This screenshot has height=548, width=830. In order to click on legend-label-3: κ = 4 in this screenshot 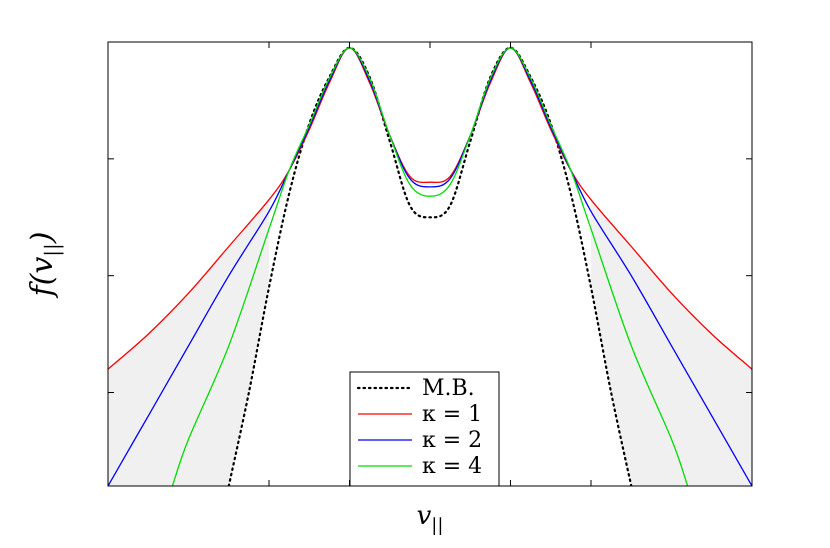, I will do `click(452, 466)`.